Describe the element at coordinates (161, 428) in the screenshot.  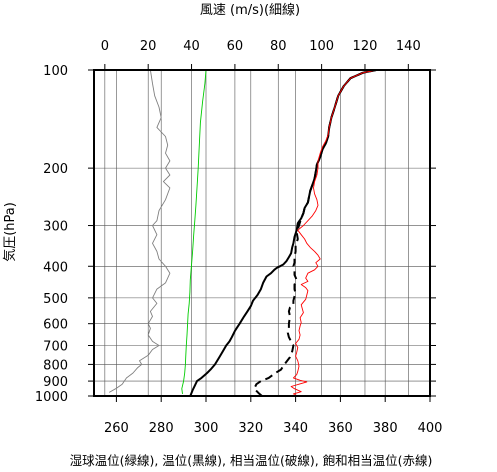
I see `x-bottom-tick-label: 280` at that location.